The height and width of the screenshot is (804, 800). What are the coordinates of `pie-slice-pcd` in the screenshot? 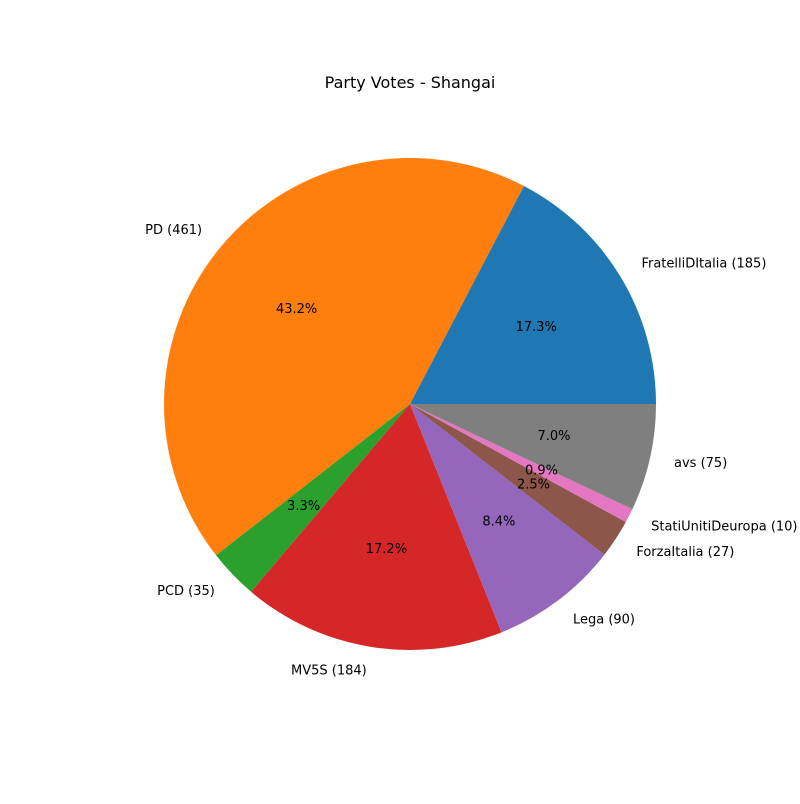 It's located at (313, 498).